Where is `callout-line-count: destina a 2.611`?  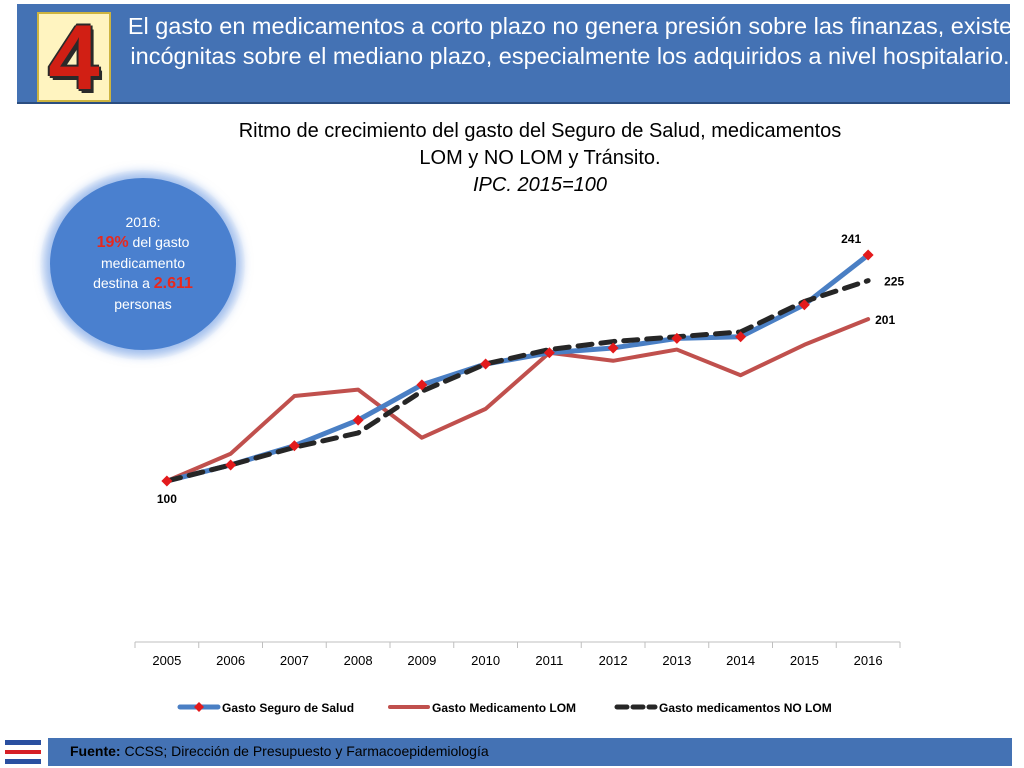
callout-line-count: destina a 2.611 is located at coordinates (143, 283).